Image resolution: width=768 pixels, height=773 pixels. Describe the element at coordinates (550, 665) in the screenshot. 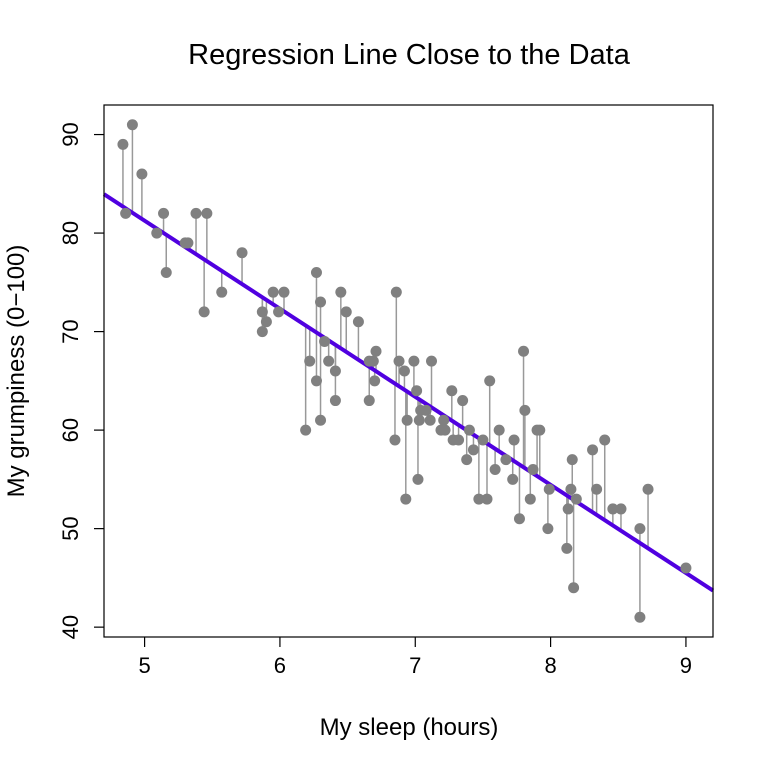

I see `x-tick-label: 8` at that location.